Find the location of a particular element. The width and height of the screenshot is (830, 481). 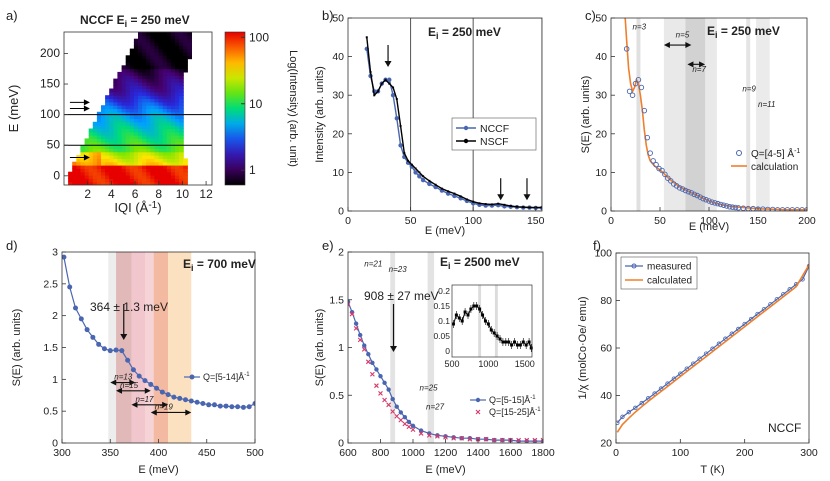

colorbar-tick-label: 1 is located at coordinates (252, 170).